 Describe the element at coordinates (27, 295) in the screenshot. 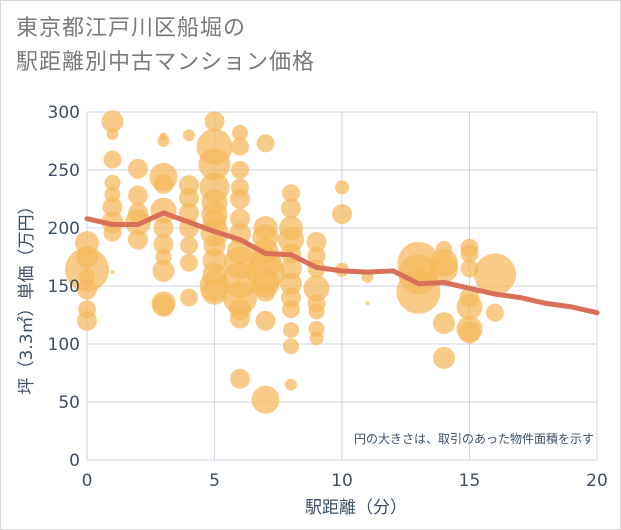

I see `y-axis-title: 坪（3.3㎡）単価（万円）` at that location.